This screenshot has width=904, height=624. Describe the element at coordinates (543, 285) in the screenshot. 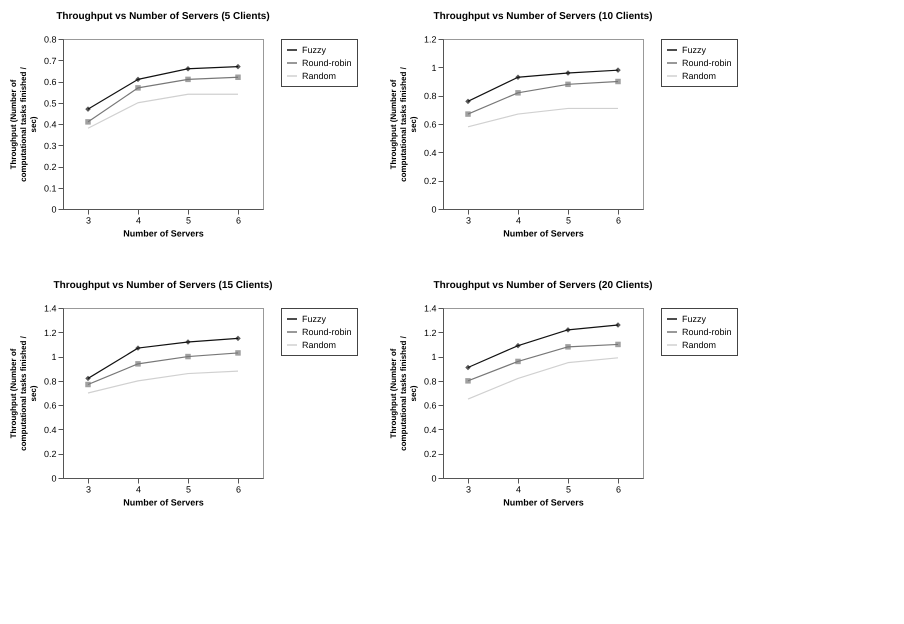

I see `chart-title: Throughput vs Number of Servers (20 Clients)` at that location.